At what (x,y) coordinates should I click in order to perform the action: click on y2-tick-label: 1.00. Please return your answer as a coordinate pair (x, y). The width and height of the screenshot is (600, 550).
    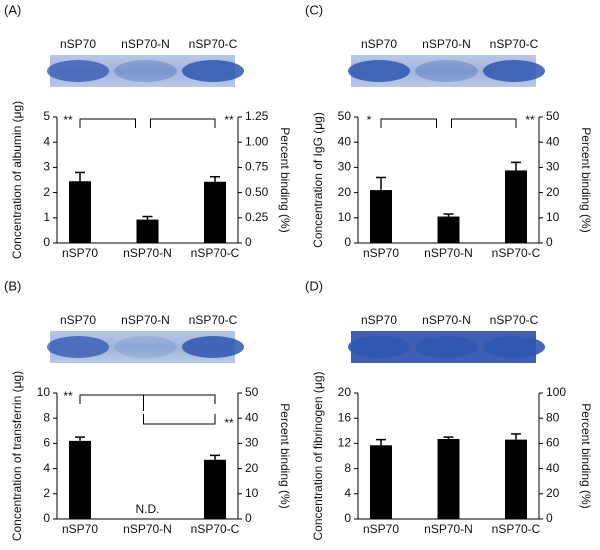
    Looking at the image, I should click on (257, 141).